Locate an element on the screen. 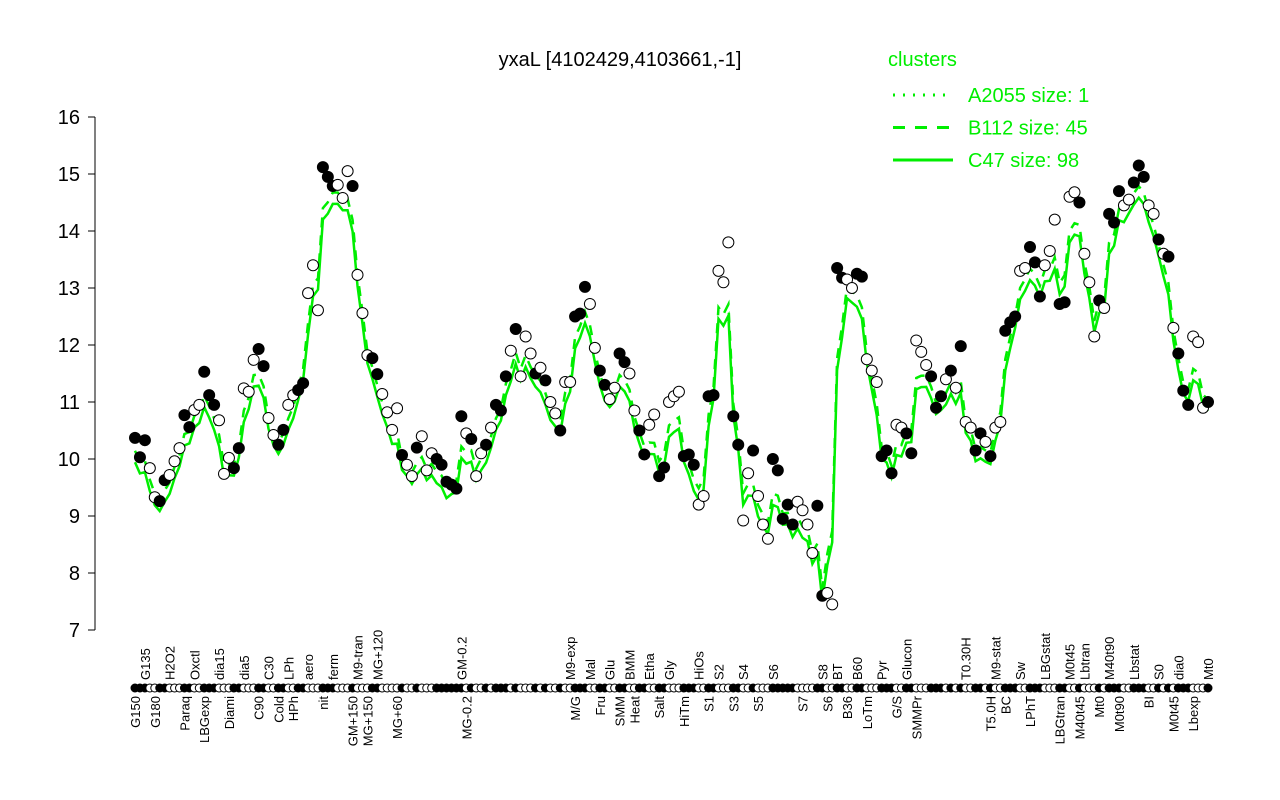 This screenshot has width=1280, height=800. x-tick-label: HPh is located at coordinates (293, 708).